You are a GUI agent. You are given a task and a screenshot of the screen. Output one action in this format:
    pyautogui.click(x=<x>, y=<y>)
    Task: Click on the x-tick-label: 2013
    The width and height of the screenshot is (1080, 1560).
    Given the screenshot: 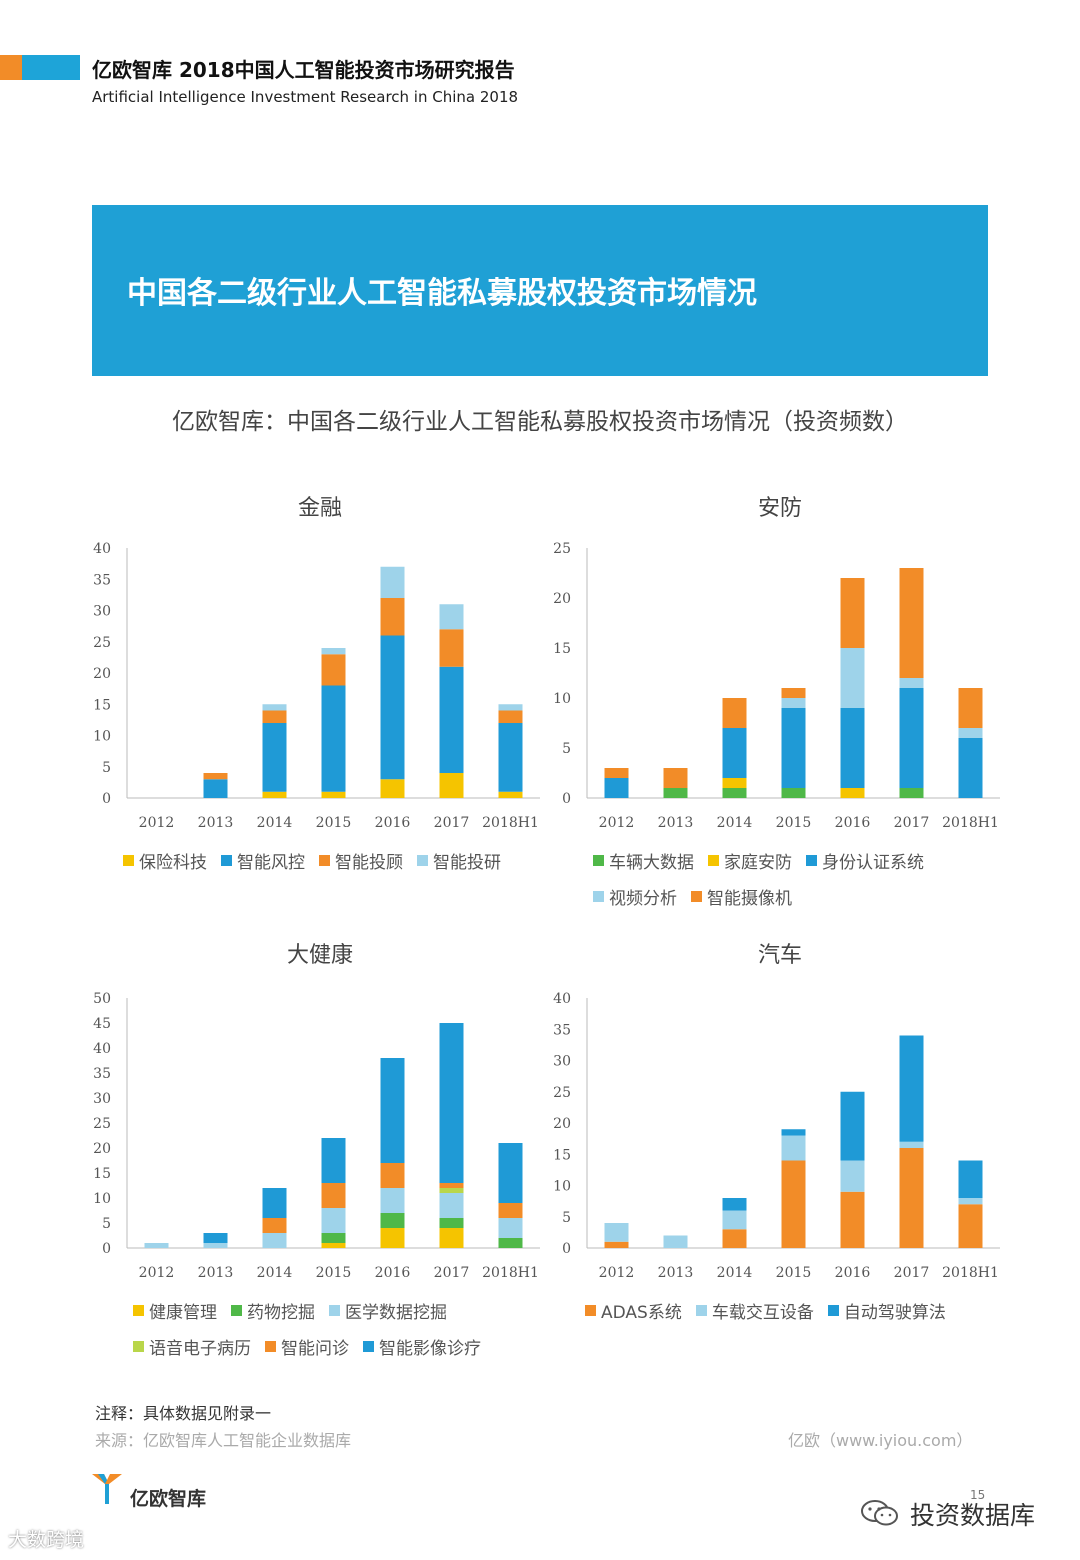 What is the action you would take?
    pyautogui.click(x=676, y=823)
    